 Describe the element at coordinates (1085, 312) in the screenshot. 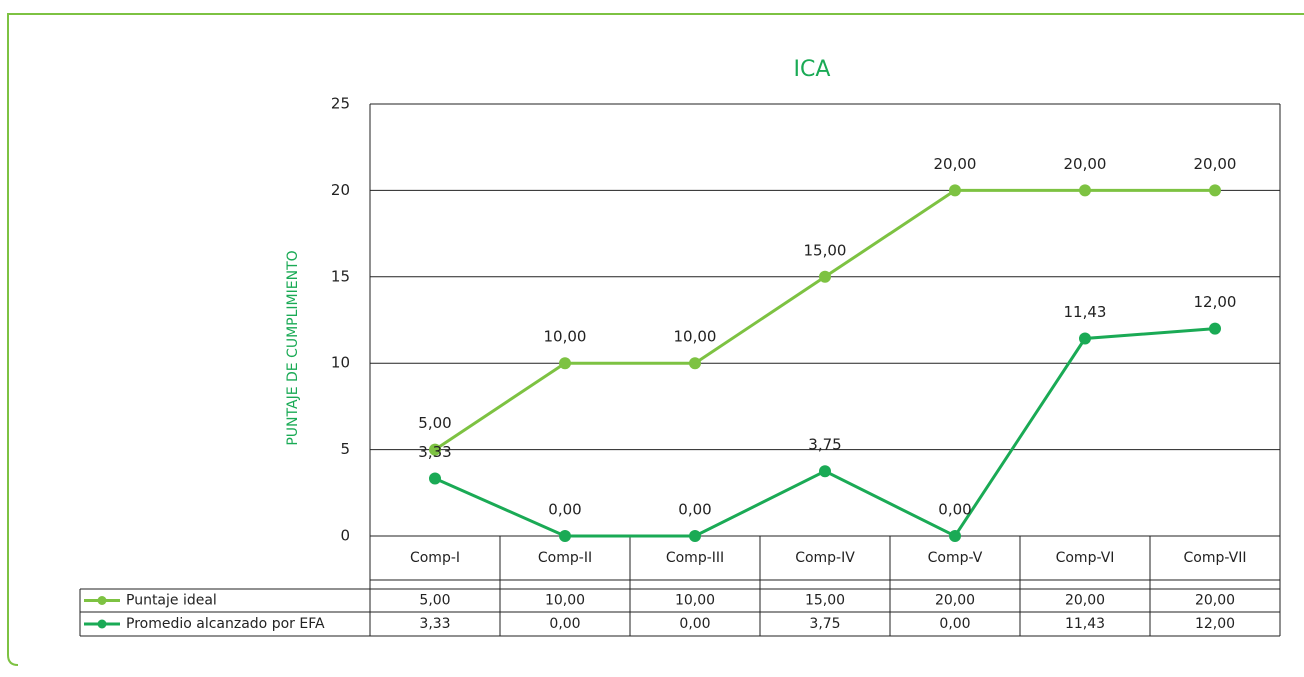

I see `data-label: 11,43` at that location.